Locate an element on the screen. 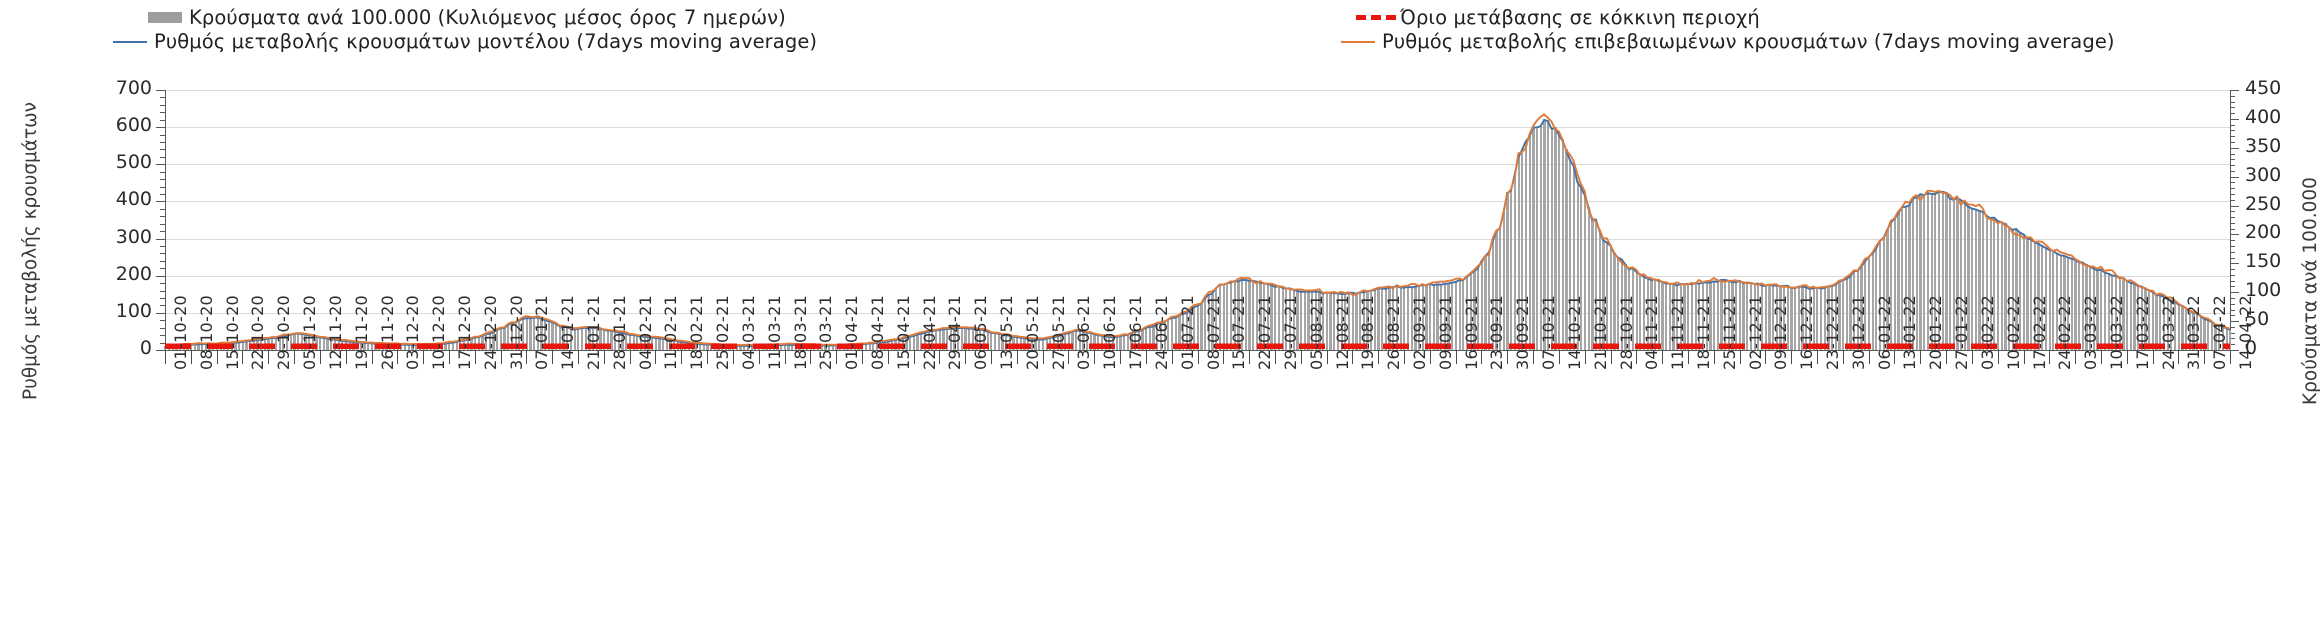 This screenshot has width=2321, height=621. x-axis-tick-label: 25-03-21 is located at coordinates (826, 332).